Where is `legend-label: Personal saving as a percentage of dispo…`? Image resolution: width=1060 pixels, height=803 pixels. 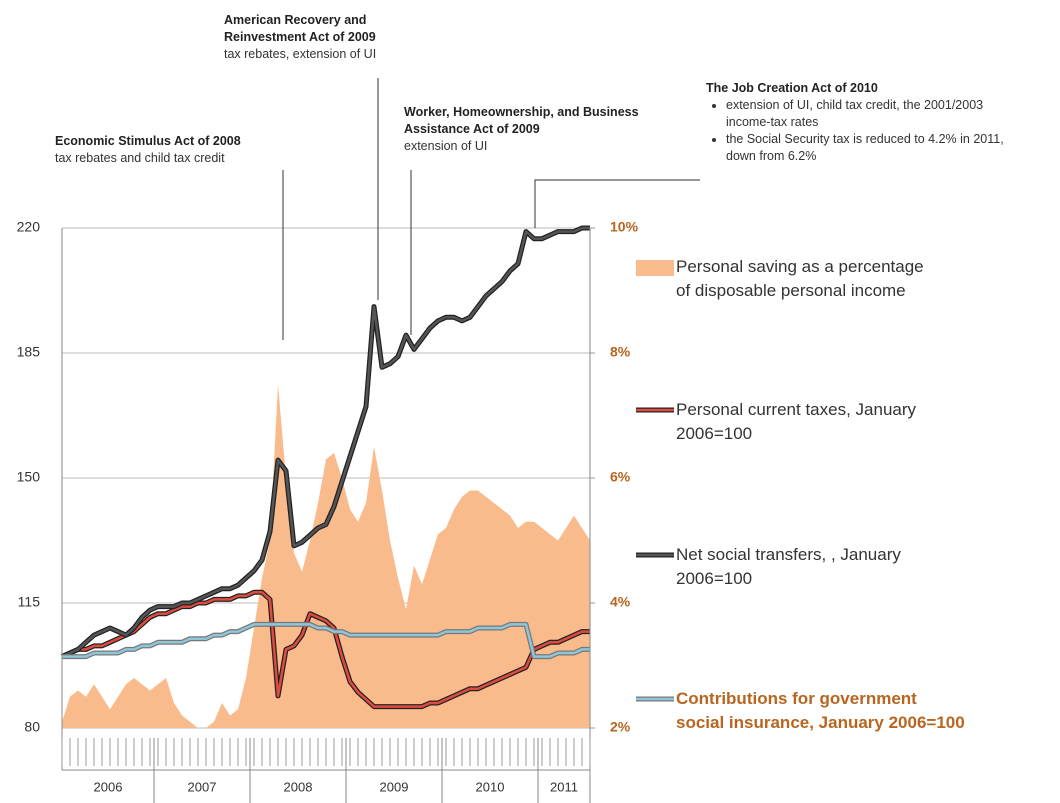 legend-label: Personal saving as a percentage of dispo… is located at coordinates (800, 278).